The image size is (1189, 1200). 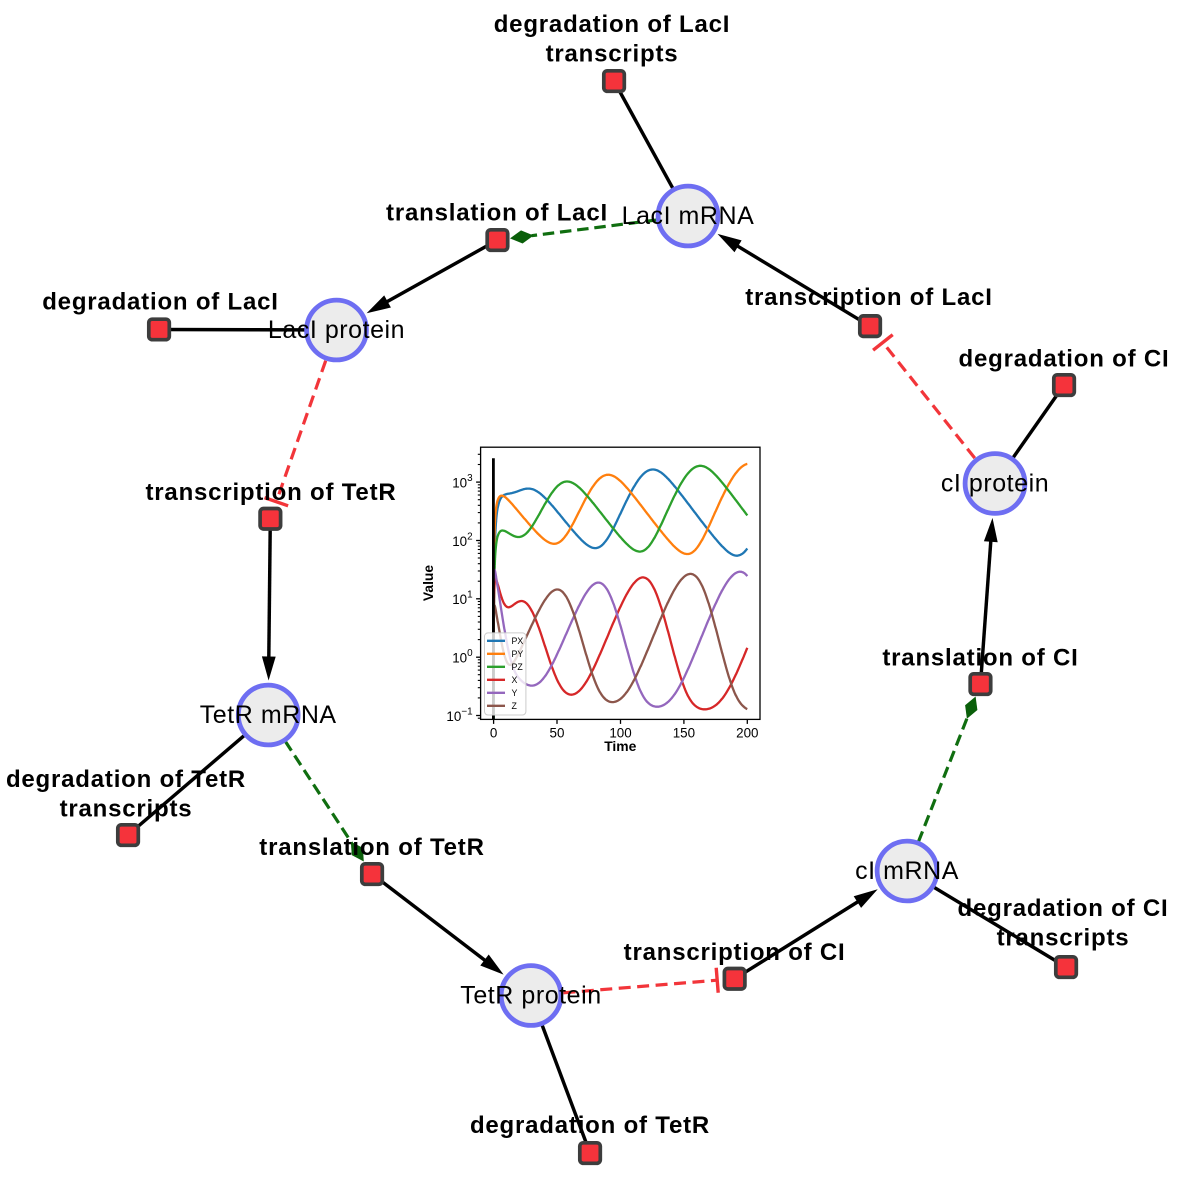 I want to click on svg-text: 100, so click(x=620, y=733).